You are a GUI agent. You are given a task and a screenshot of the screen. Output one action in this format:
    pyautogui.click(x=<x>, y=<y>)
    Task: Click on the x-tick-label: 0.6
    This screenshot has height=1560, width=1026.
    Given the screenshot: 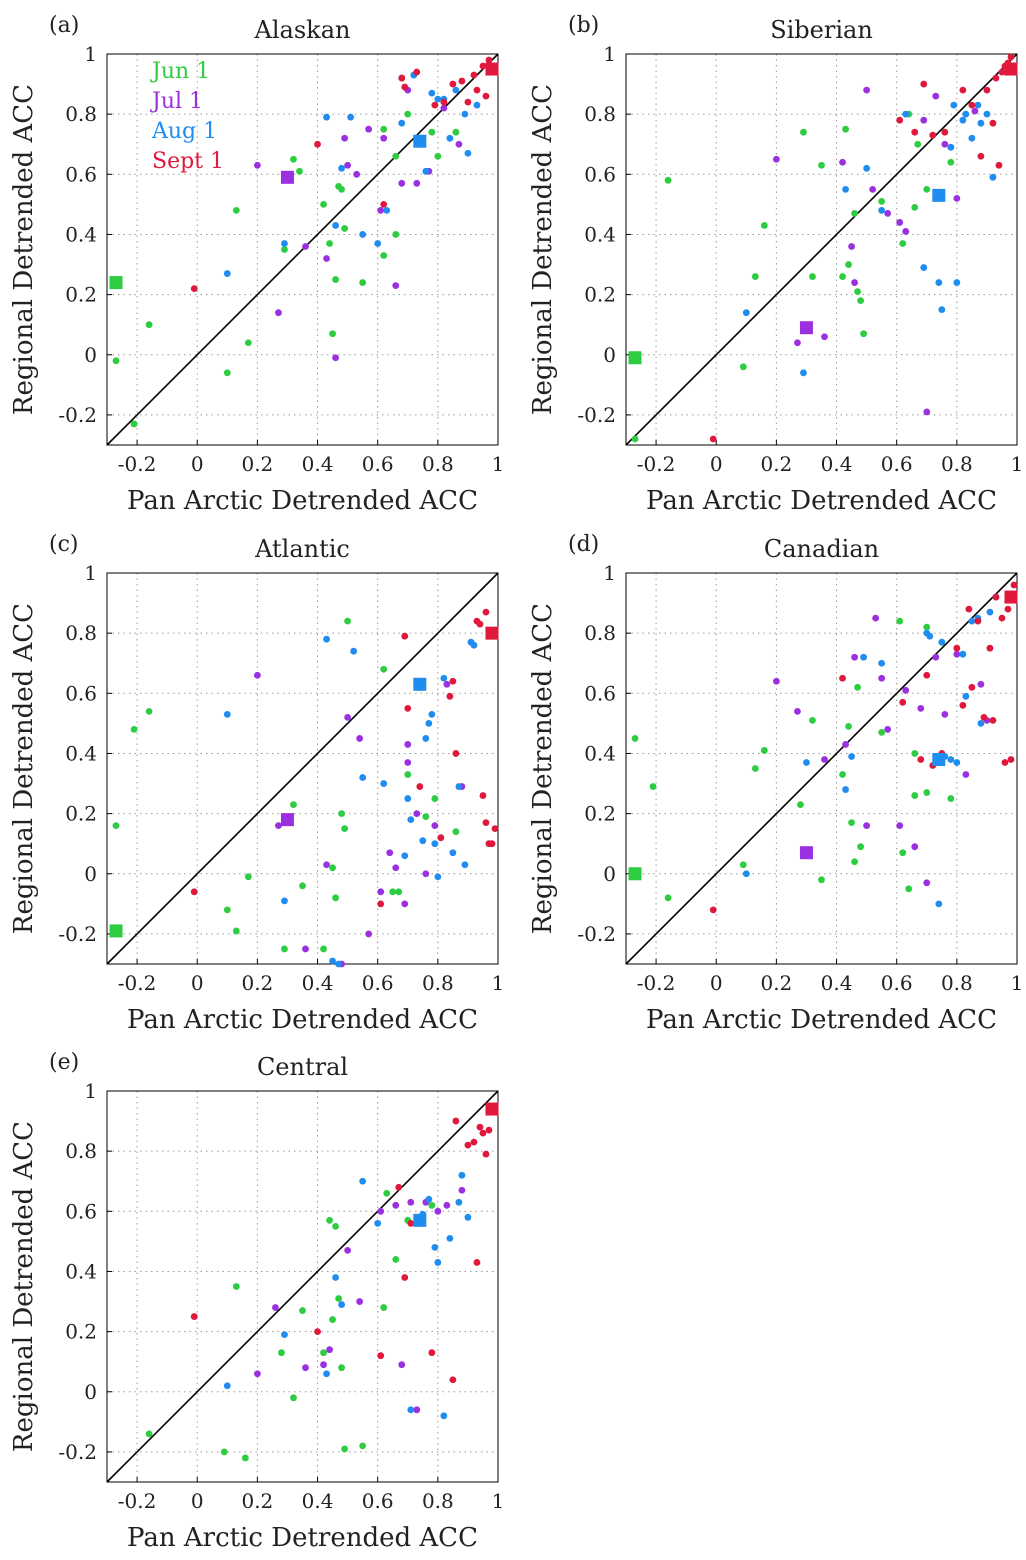 What is the action you would take?
    pyautogui.click(x=378, y=1501)
    